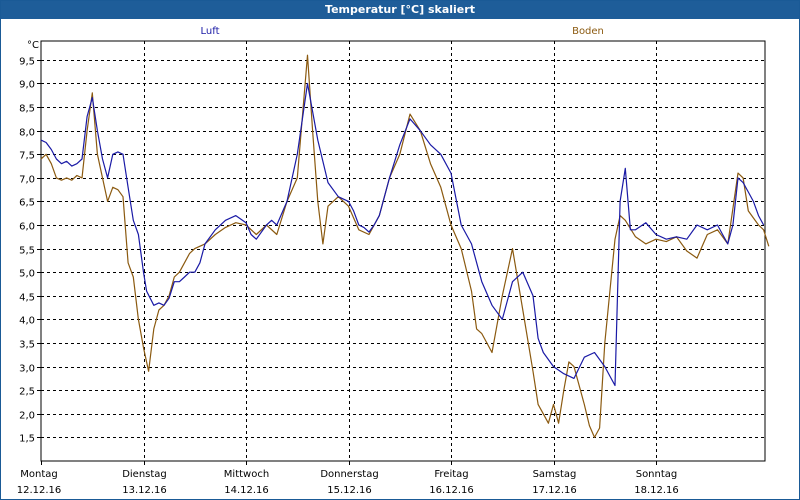 This screenshot has width=800, height=500. Describe the element at coordinates (27, 109) in the screenshot. I see `y-tick-label: 8,5` at that location.